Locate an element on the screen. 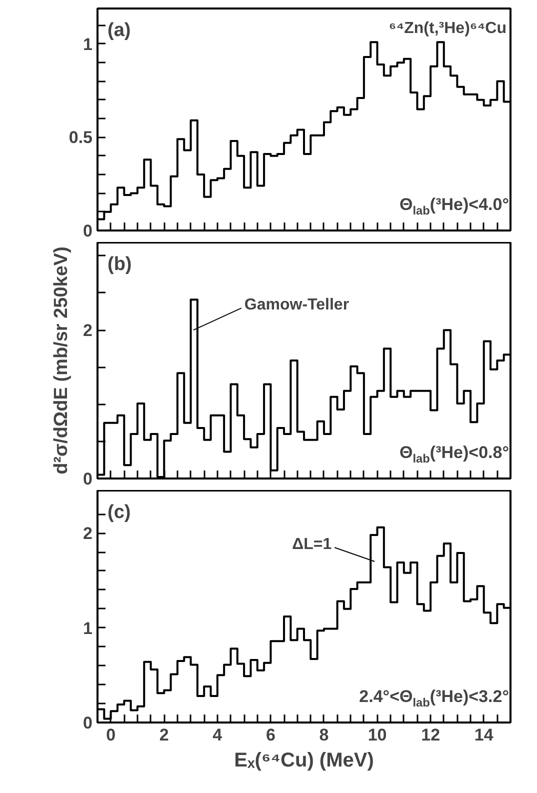 The height and width of the screenshot is (793, 537). x-tick-label: 12 is located at coordinates (430, 735).